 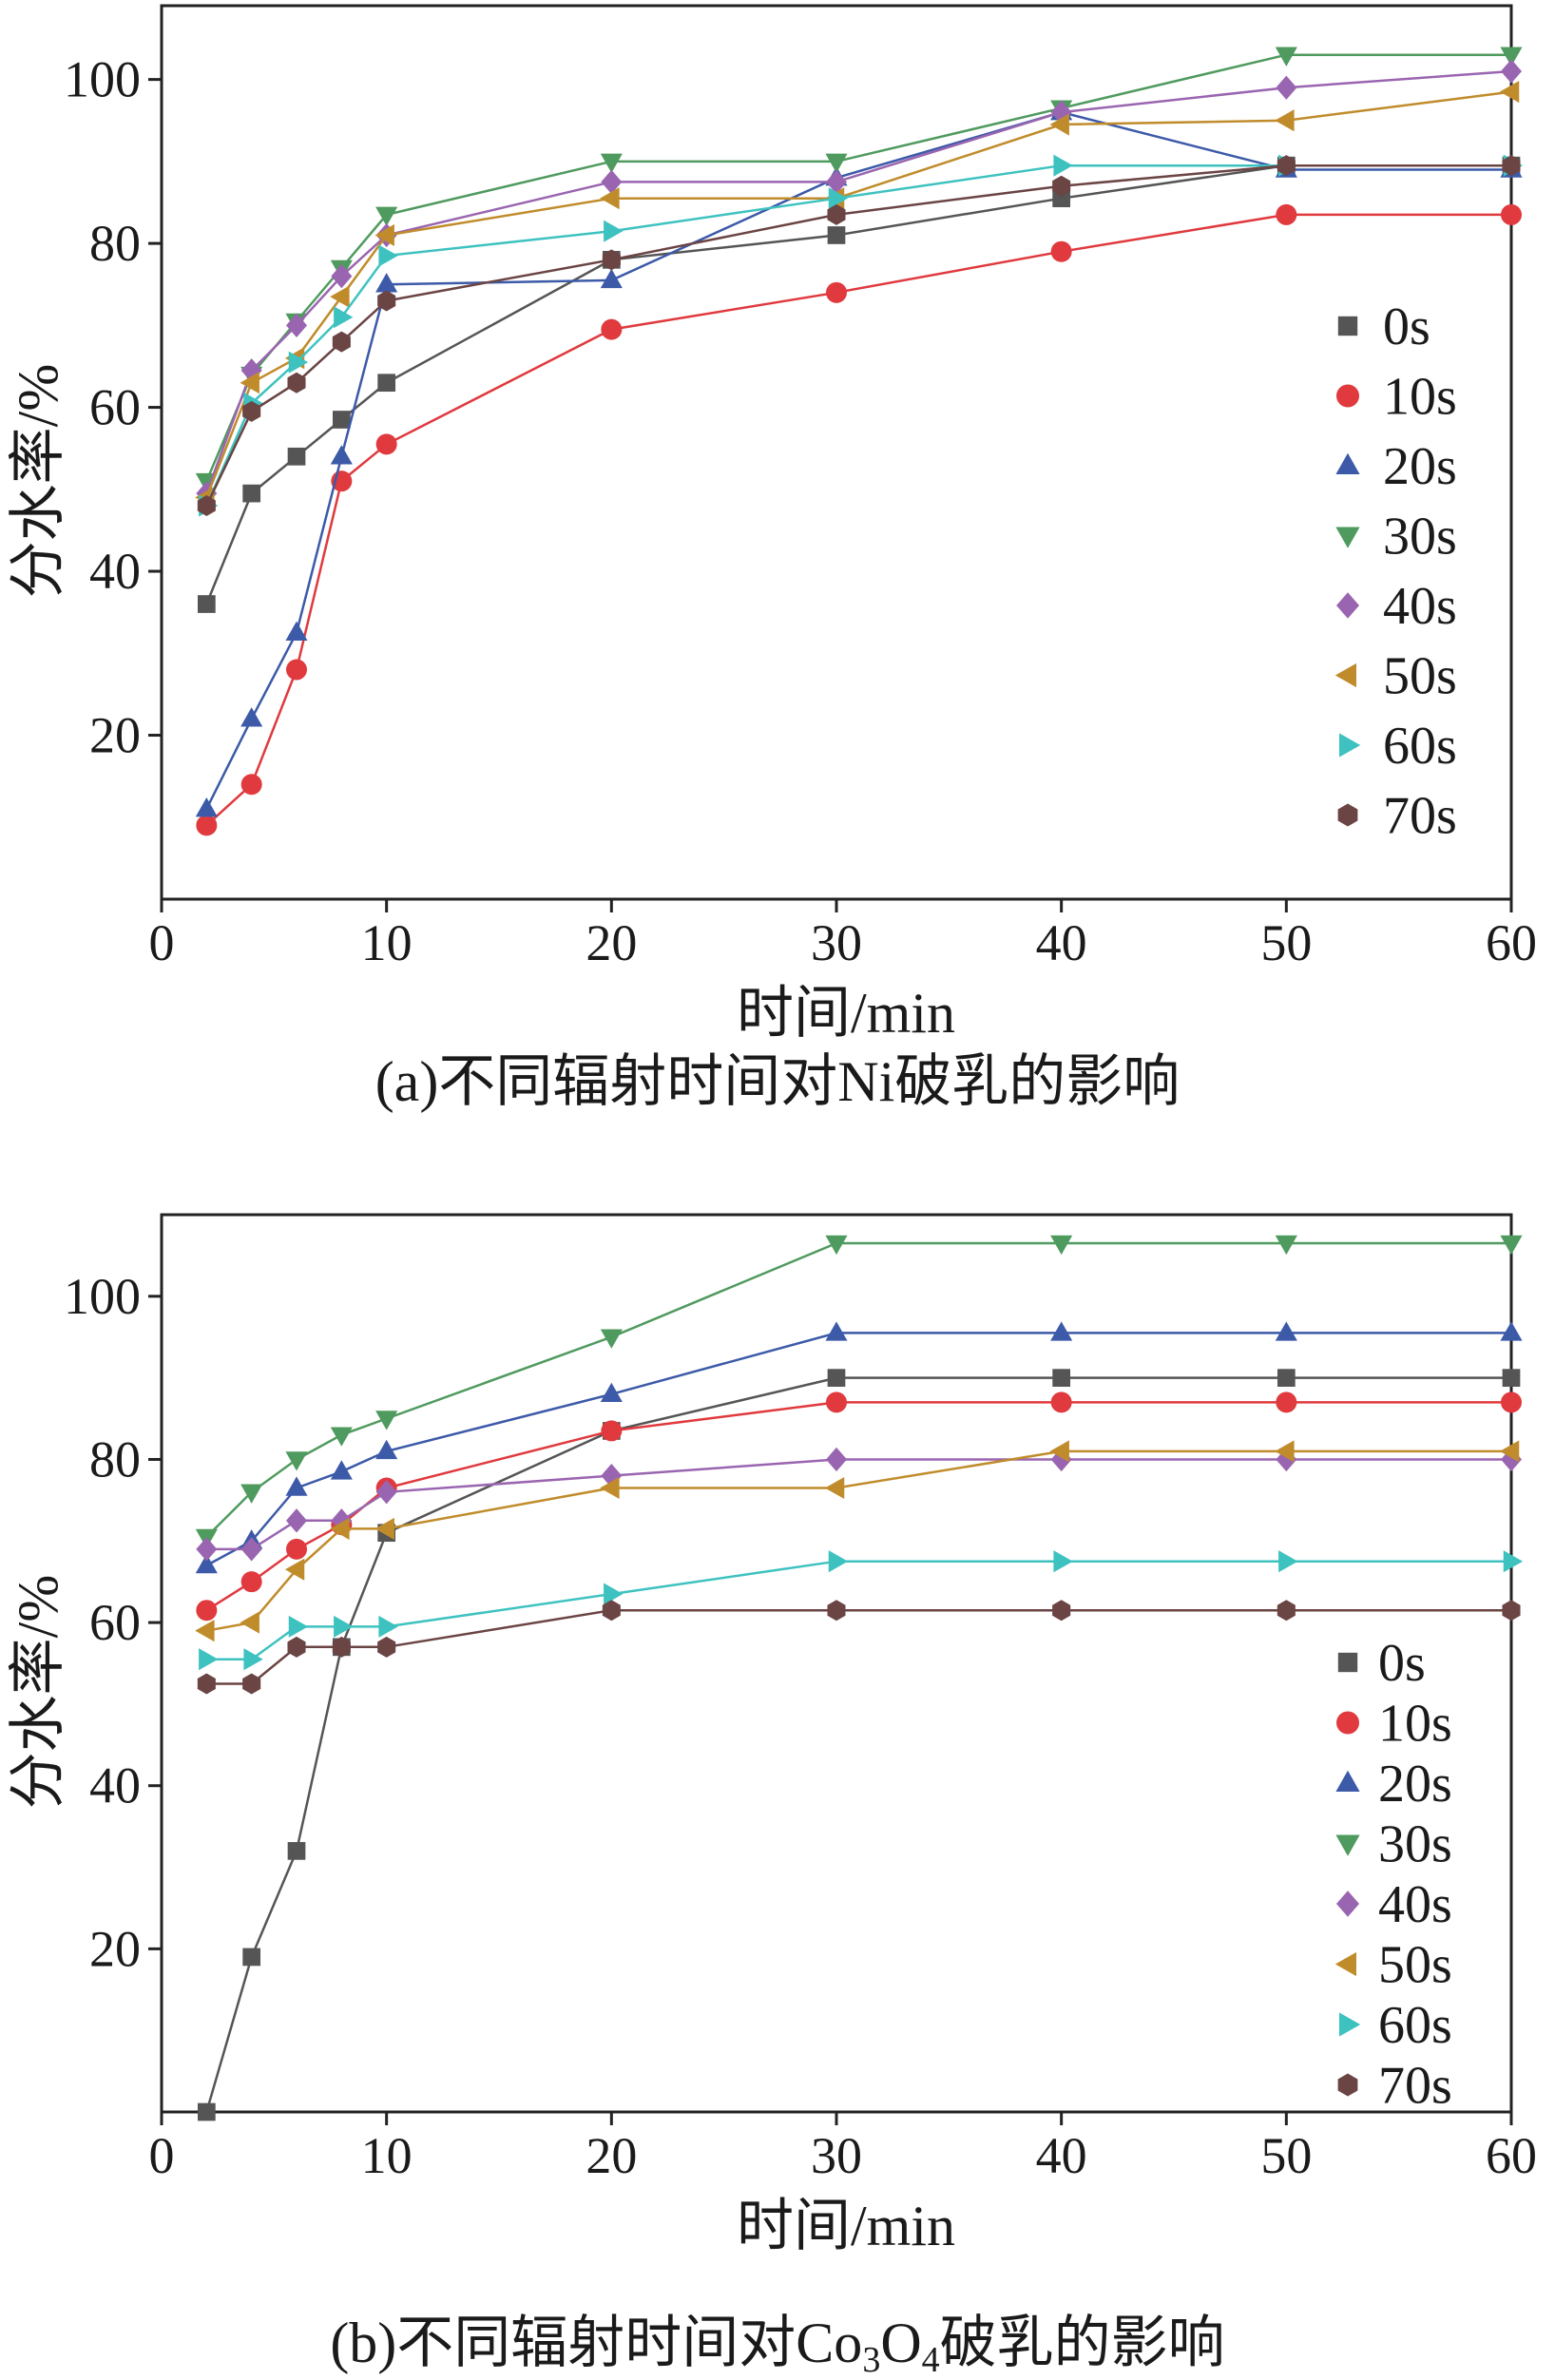 What do you see at coordinates (1345, 675) in the screenshot?
I see `chart-a-legend-marker-50s` at bounding box center [1345, 675].